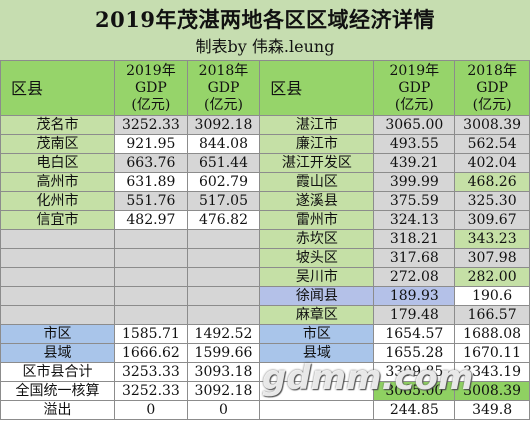  What do you see at coordinates (317, 277) in the screenshot?
I see `region-cell: 吴川市` at bounding box center [317, 277].